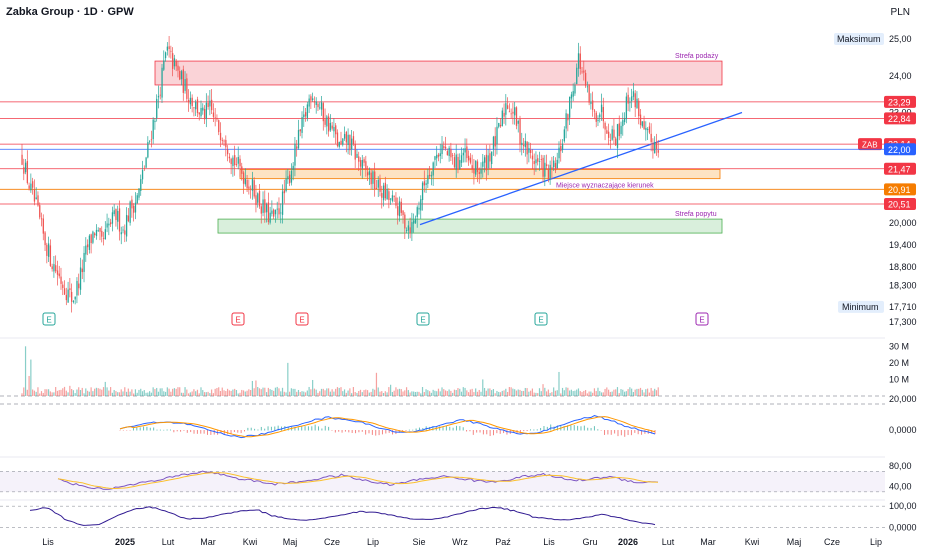 This screenshot has width=932, height=550. Describe the element at coordinates (900, 149) in the screenshot. I see `level-label-bg` at that location.